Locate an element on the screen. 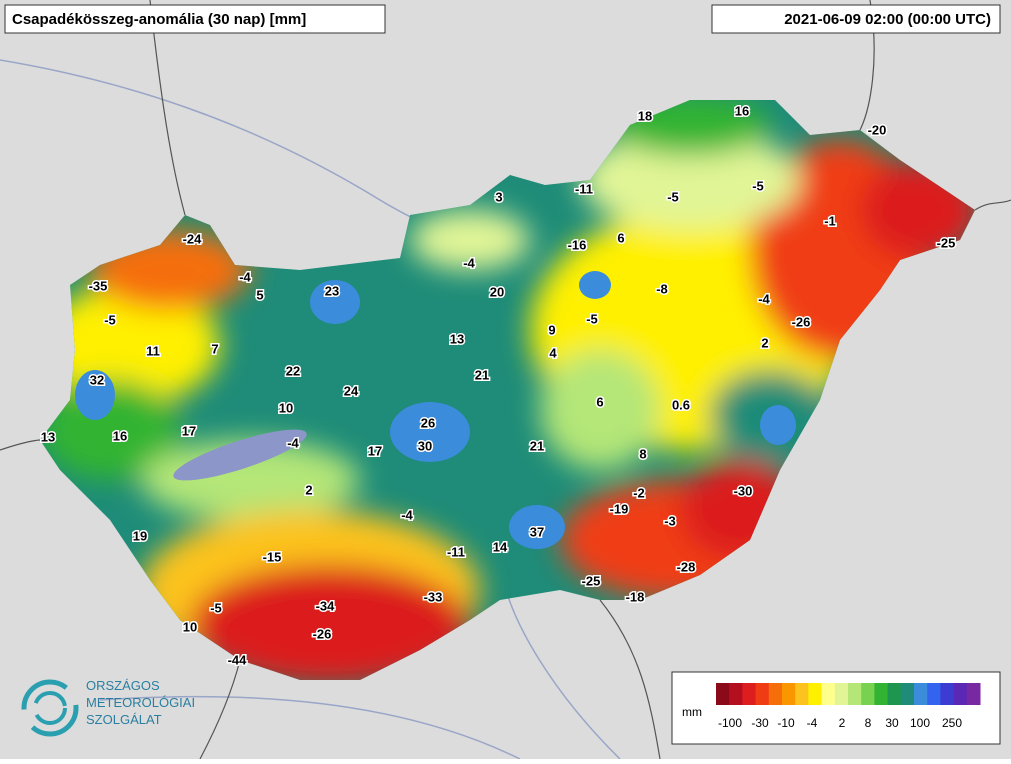  station-value: -24 is located at coordinates (193, 238).